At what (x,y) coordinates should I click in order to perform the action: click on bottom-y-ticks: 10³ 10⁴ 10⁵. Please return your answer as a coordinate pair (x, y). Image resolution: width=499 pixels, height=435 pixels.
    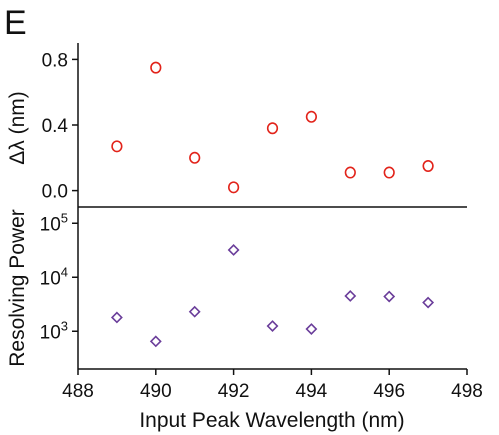
    Looking at the image, I should click on (59, 276).